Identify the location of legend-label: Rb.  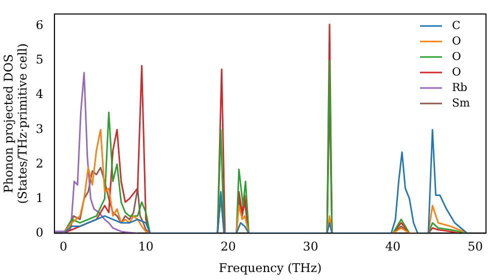
(460, 87).